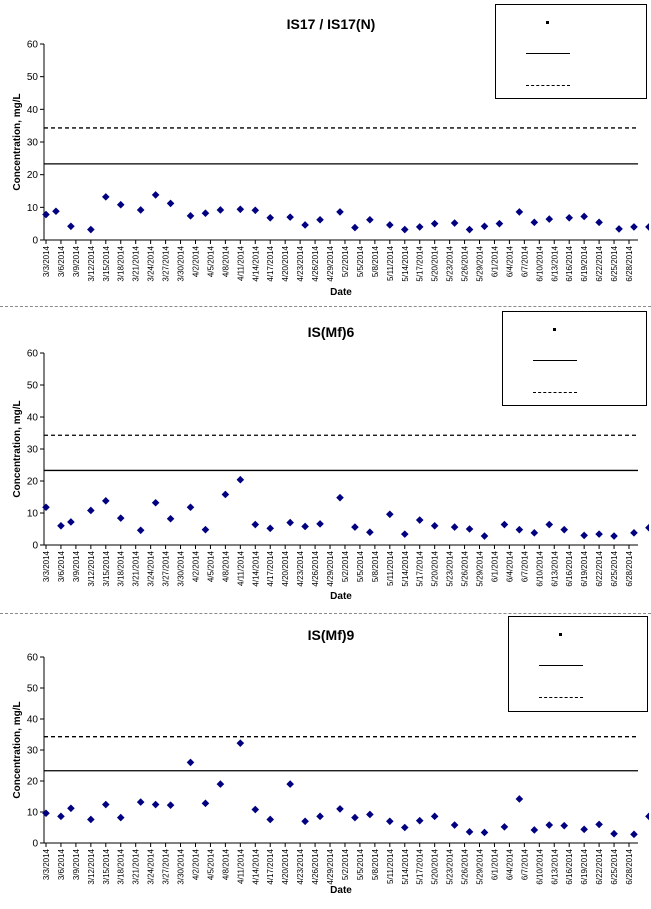 This screenshot has height=909, width=651. Describe the element at coordinates (524, 261) in the screenshot. I see `x-tick-label: 6/7/2014` at that location.